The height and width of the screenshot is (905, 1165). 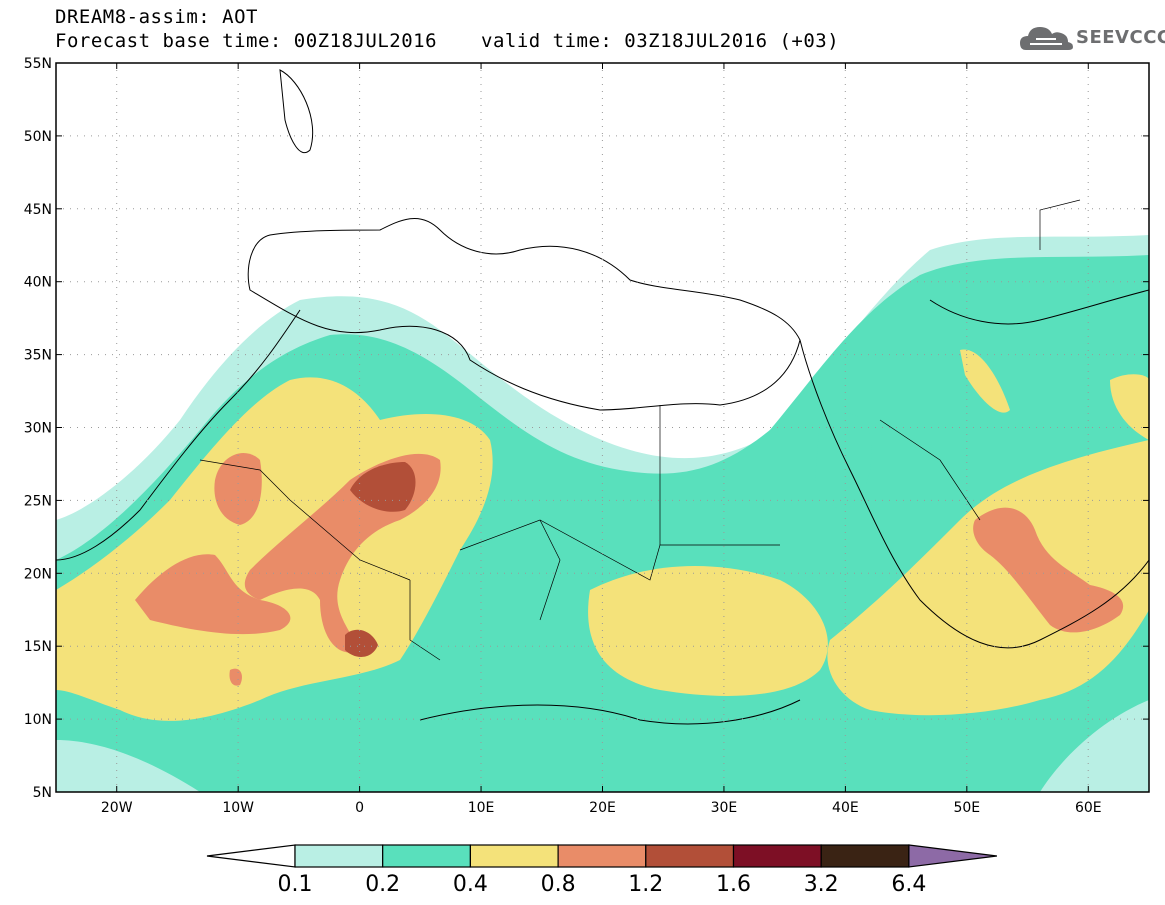 I want to click on valid-time: valid time: 03Z18JUL2016 (+03), so click(x=660, y=41).